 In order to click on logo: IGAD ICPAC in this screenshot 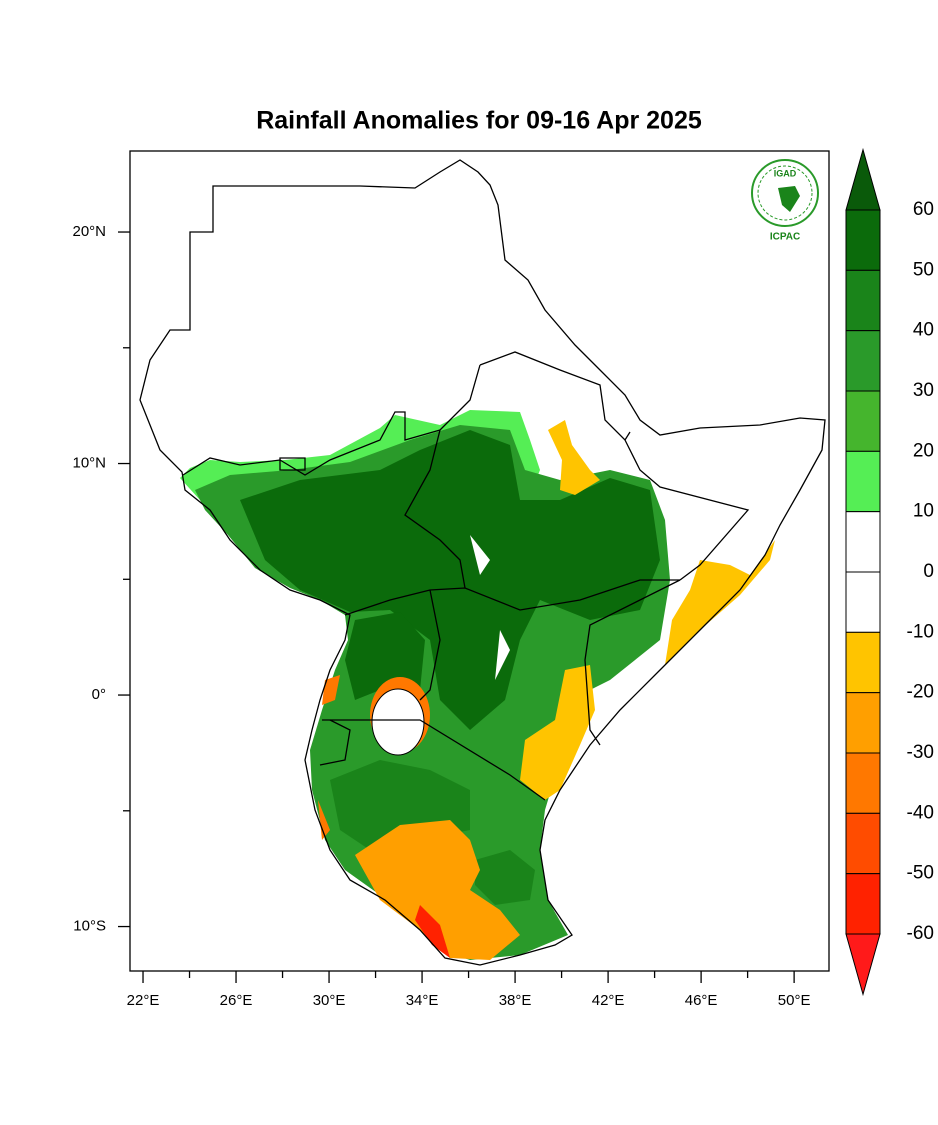, I will do `click(785, 201)`.